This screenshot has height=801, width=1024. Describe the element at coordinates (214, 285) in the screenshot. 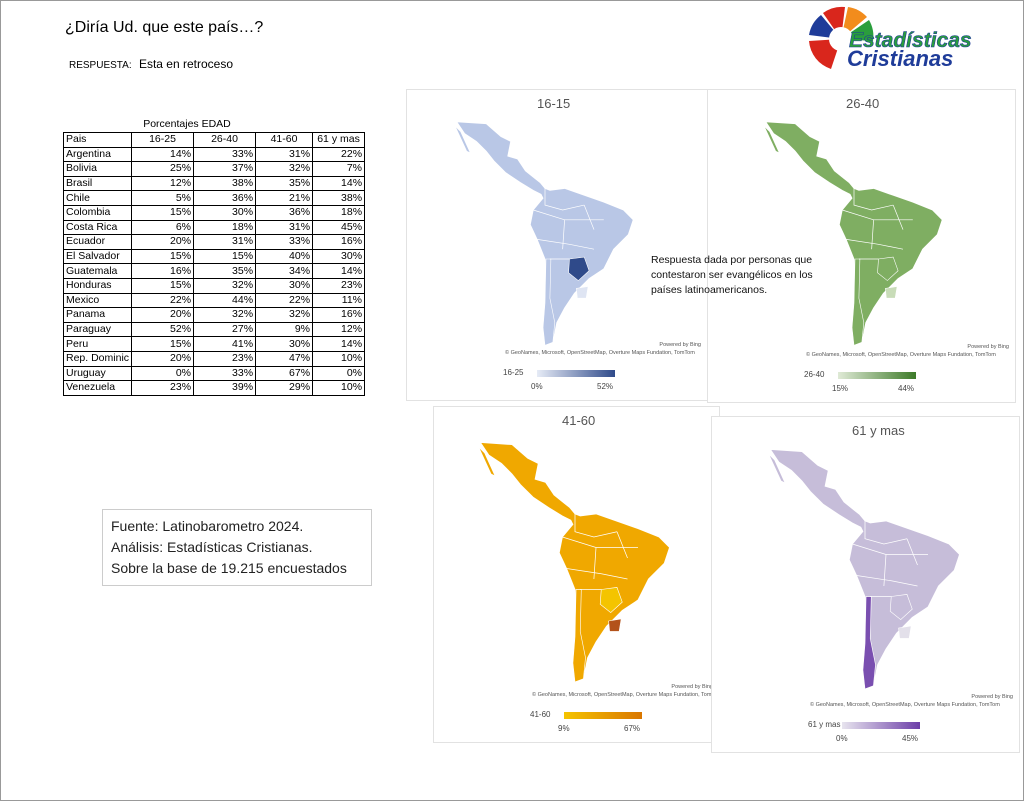

I see `table-row: Honduras 15% 32% 30% 23%` at that location.